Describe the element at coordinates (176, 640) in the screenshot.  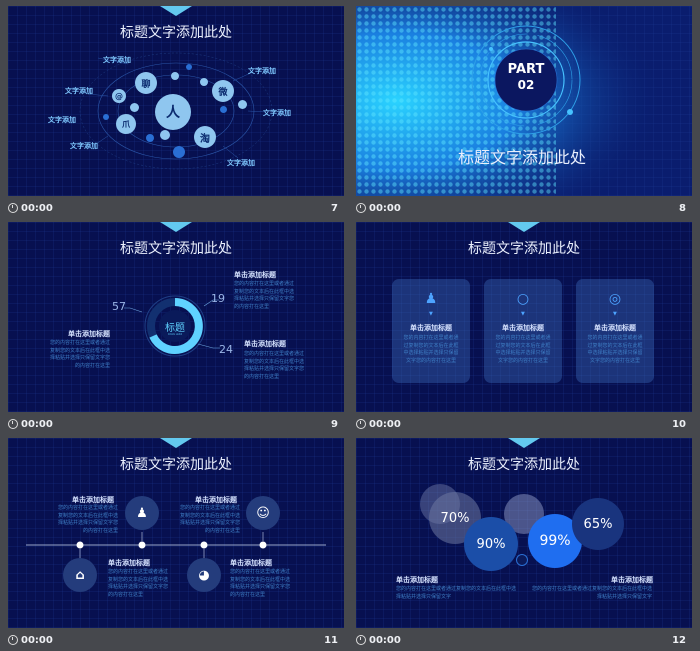
I see `slide-footer: 00:00 11` at that location.